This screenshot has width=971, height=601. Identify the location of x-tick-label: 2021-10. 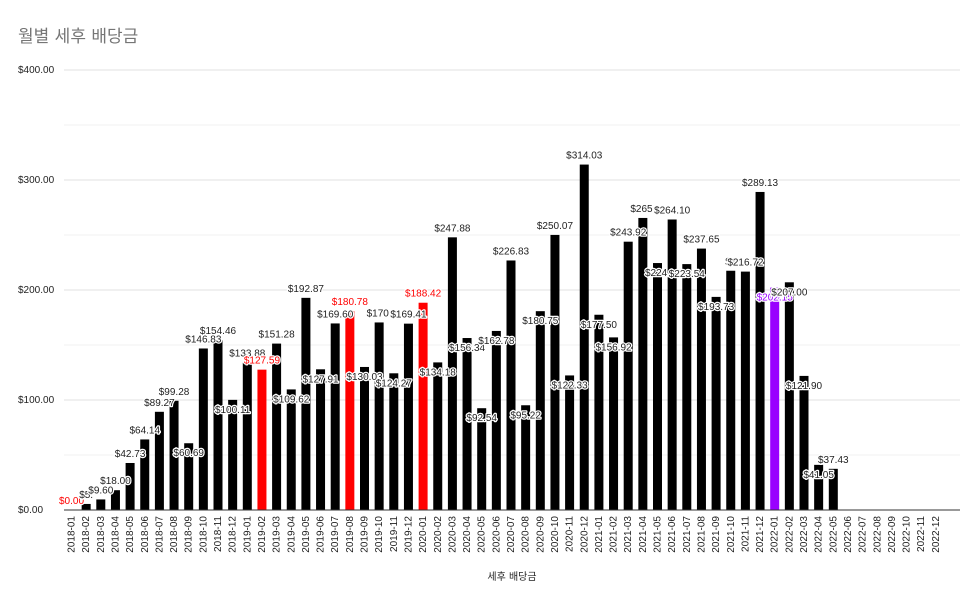
(731, 534).